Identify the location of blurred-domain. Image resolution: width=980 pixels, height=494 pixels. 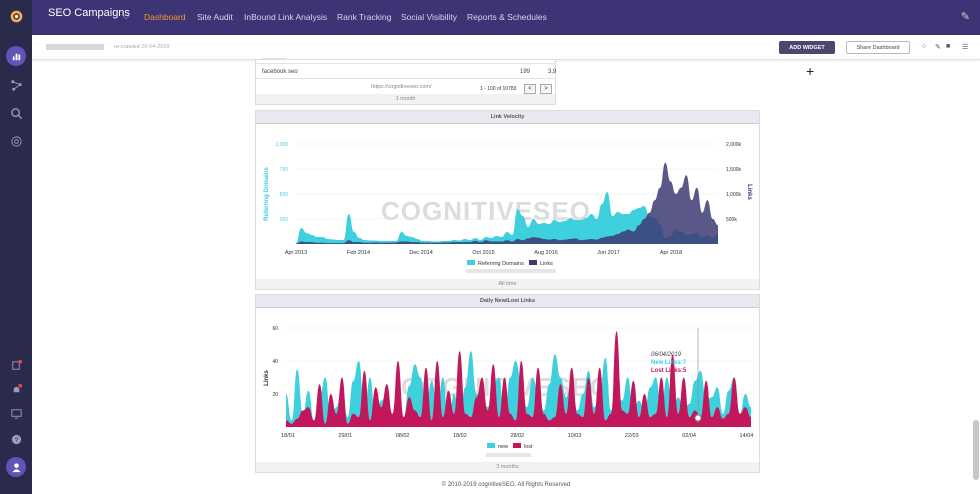
(75, 47).